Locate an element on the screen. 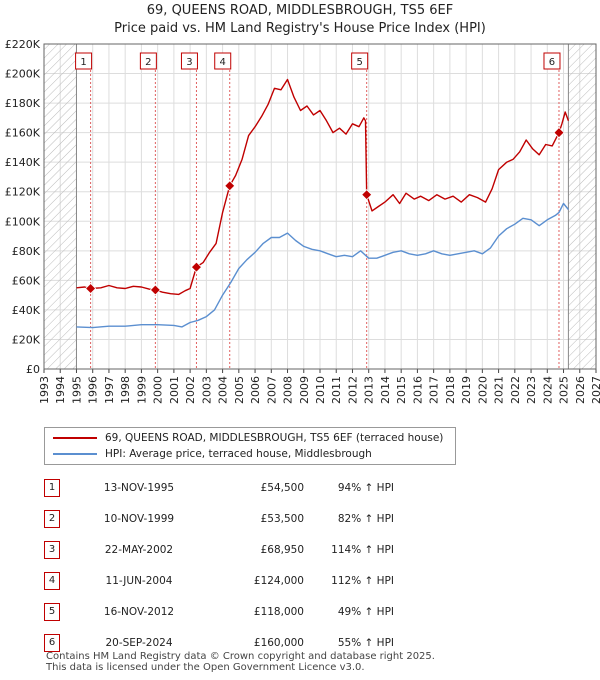 The width and height of the screenshot is (600, 680). sale-marker-number: 6 is located at coordinates (552, 62).